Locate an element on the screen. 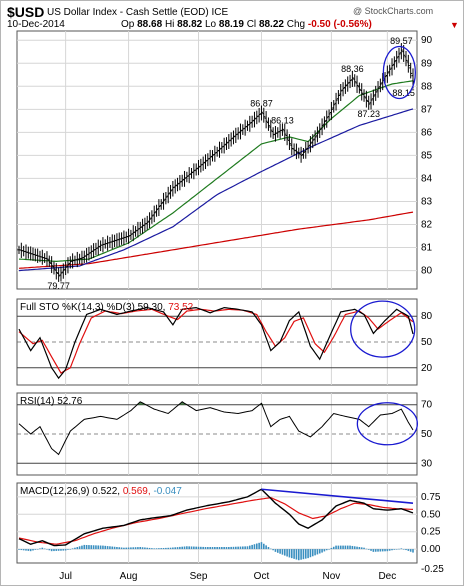 The height and width of the screenshot is (586, 464). x-tick-label: Aug is located at coordinates (129, 576).